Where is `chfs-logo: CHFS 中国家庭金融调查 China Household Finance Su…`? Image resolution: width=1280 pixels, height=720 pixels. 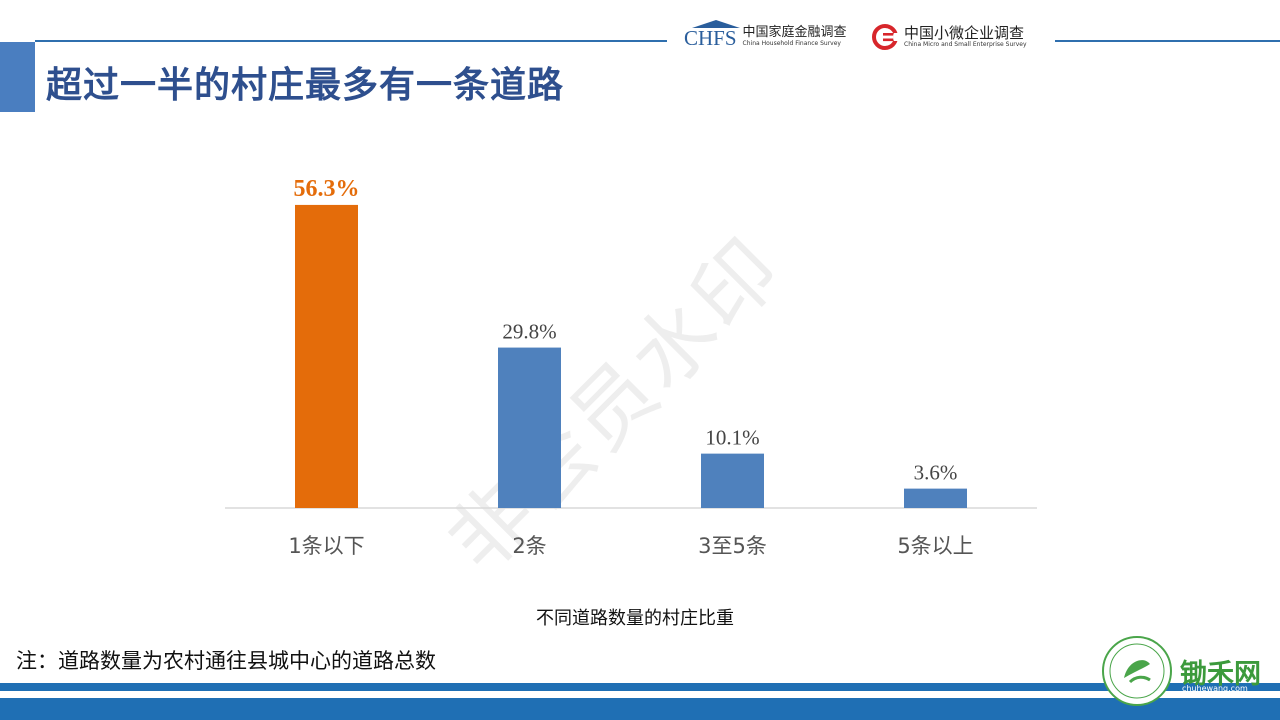
chfs-logo: CHFS 中国家庭金融调查 China Household Finance Su… is located at coordinates (765, 35).